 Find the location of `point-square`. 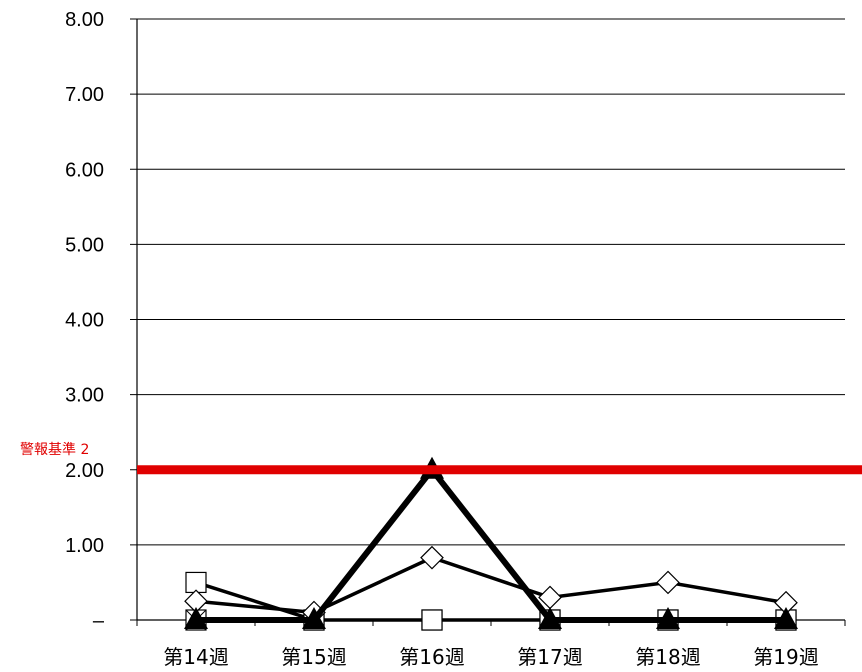

point-square is located at coordinates (432, 620).